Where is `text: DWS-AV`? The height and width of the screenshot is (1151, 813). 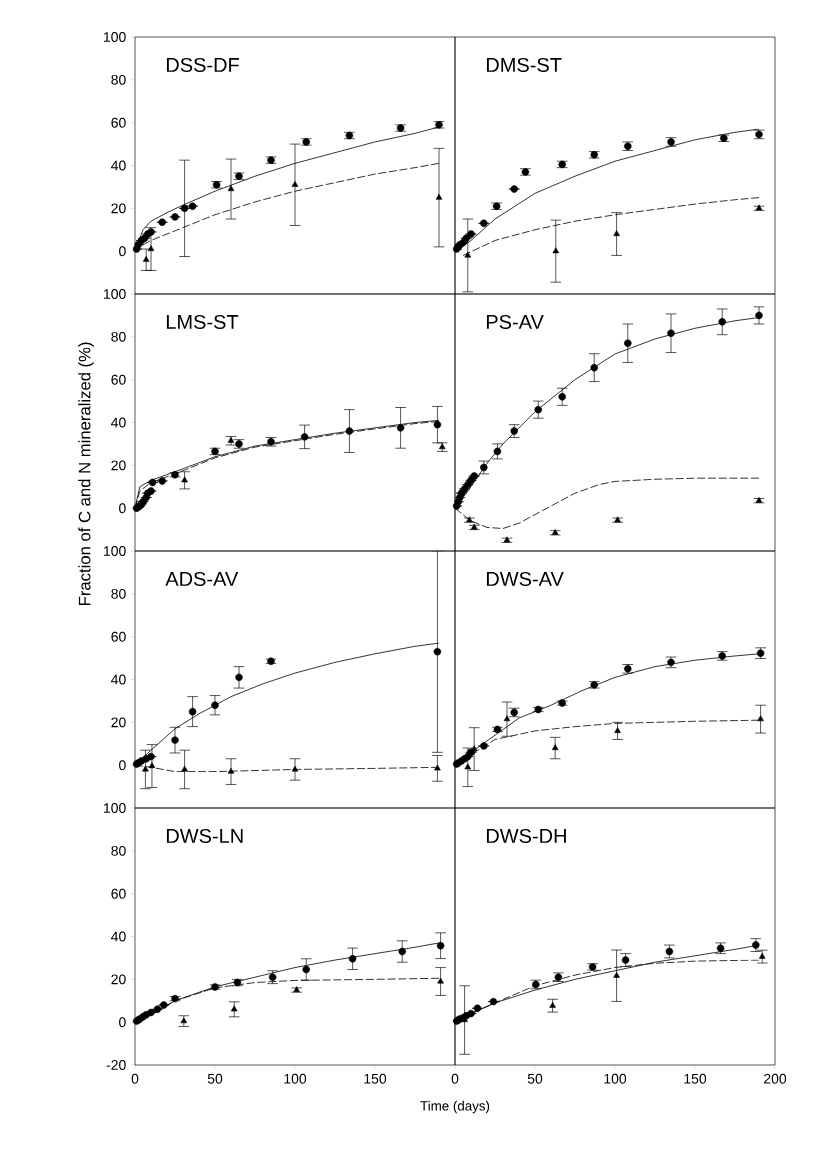 text: DWS-AV is located at coordinates (525, 579).